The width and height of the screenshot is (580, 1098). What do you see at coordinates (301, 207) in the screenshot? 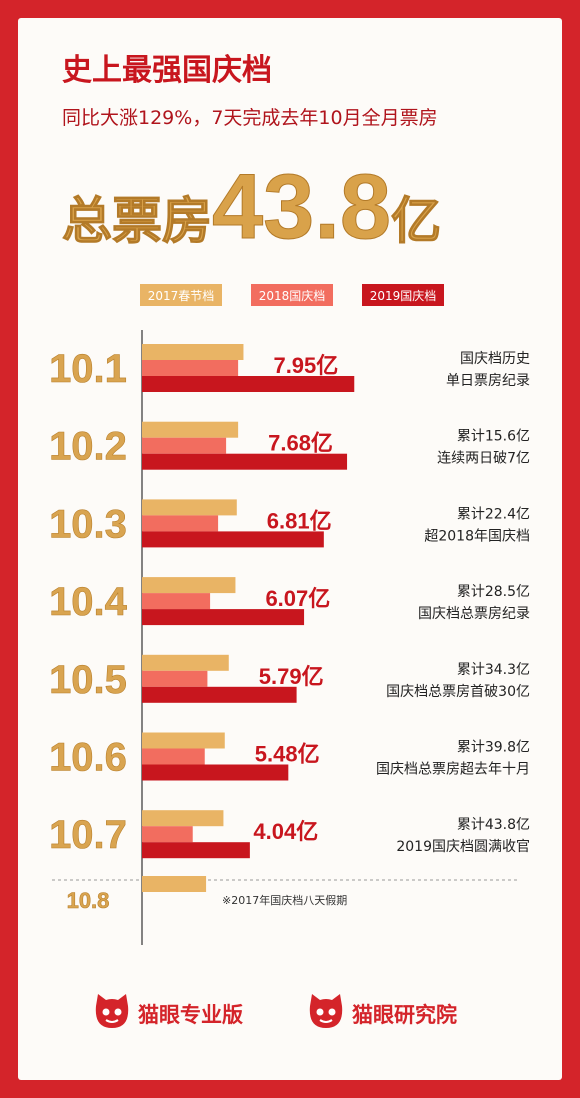
I see `headline-number: 43.8` at bounding box center [301, 207].